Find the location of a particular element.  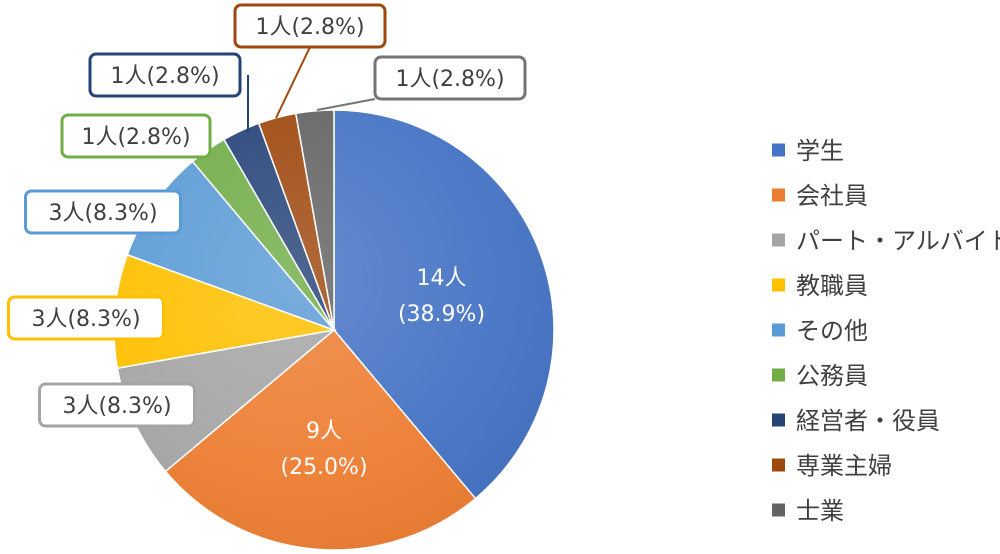

legend-item-2: パート・アルバイト is located at coordinates (886, 241).